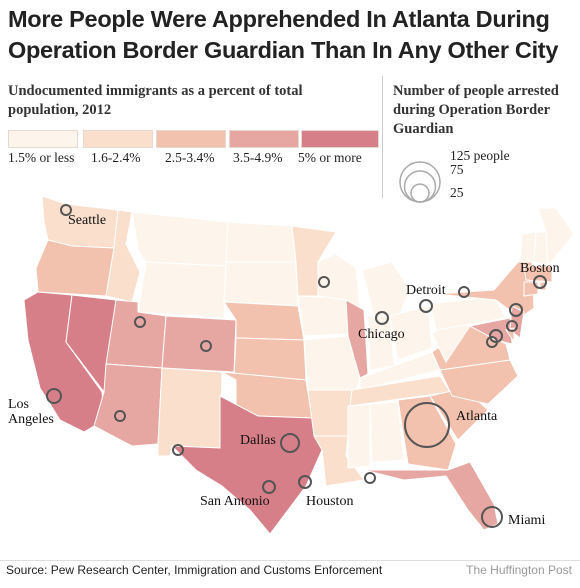 This screenshot has width=580, height=588. Describe the element at coordinates (381, 334) in the screenshot. I see `city-label: Chicago` at that location.